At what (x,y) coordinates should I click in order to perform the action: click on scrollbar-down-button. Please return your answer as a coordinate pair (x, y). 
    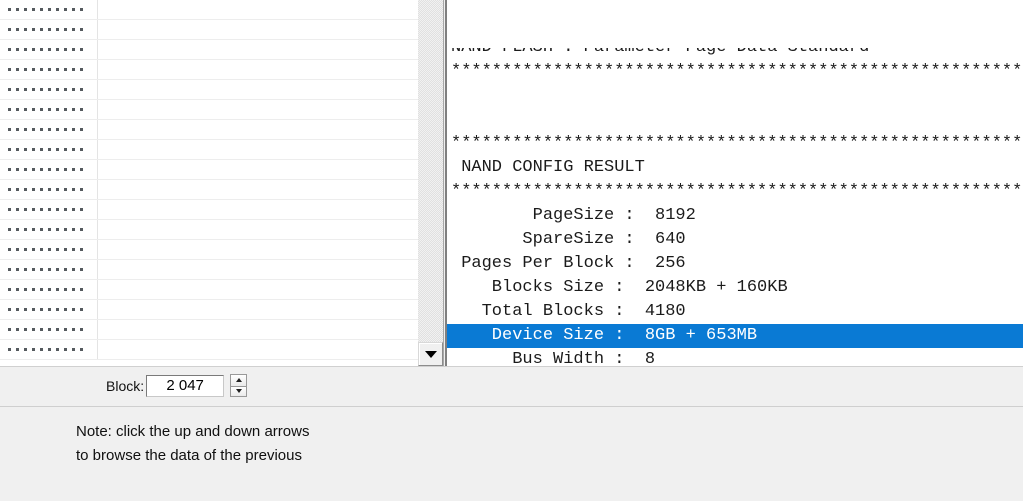
    Looking at the image, I should click on (430, 354).